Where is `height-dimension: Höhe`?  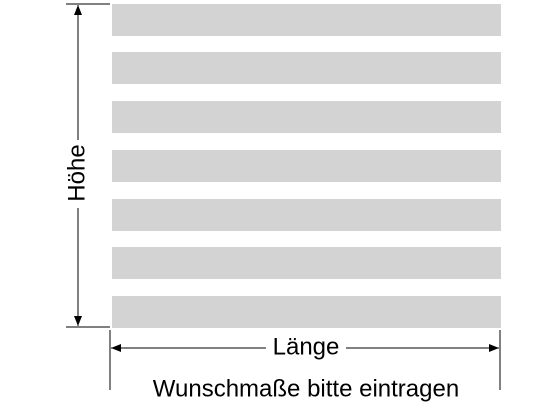
height-dimension: Höhe is located at coordinates (86, 165).